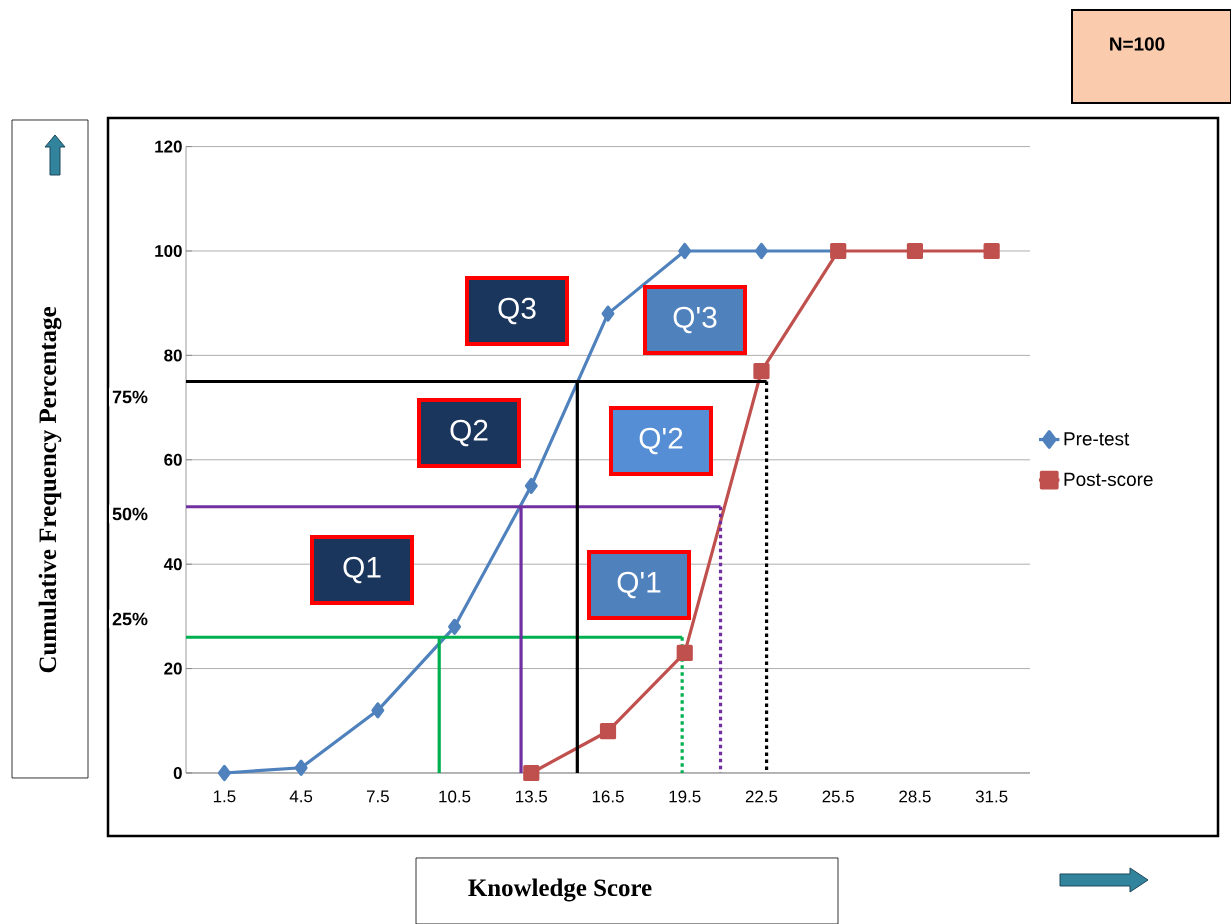  I want to click on text: 25%, so click(130, 619).